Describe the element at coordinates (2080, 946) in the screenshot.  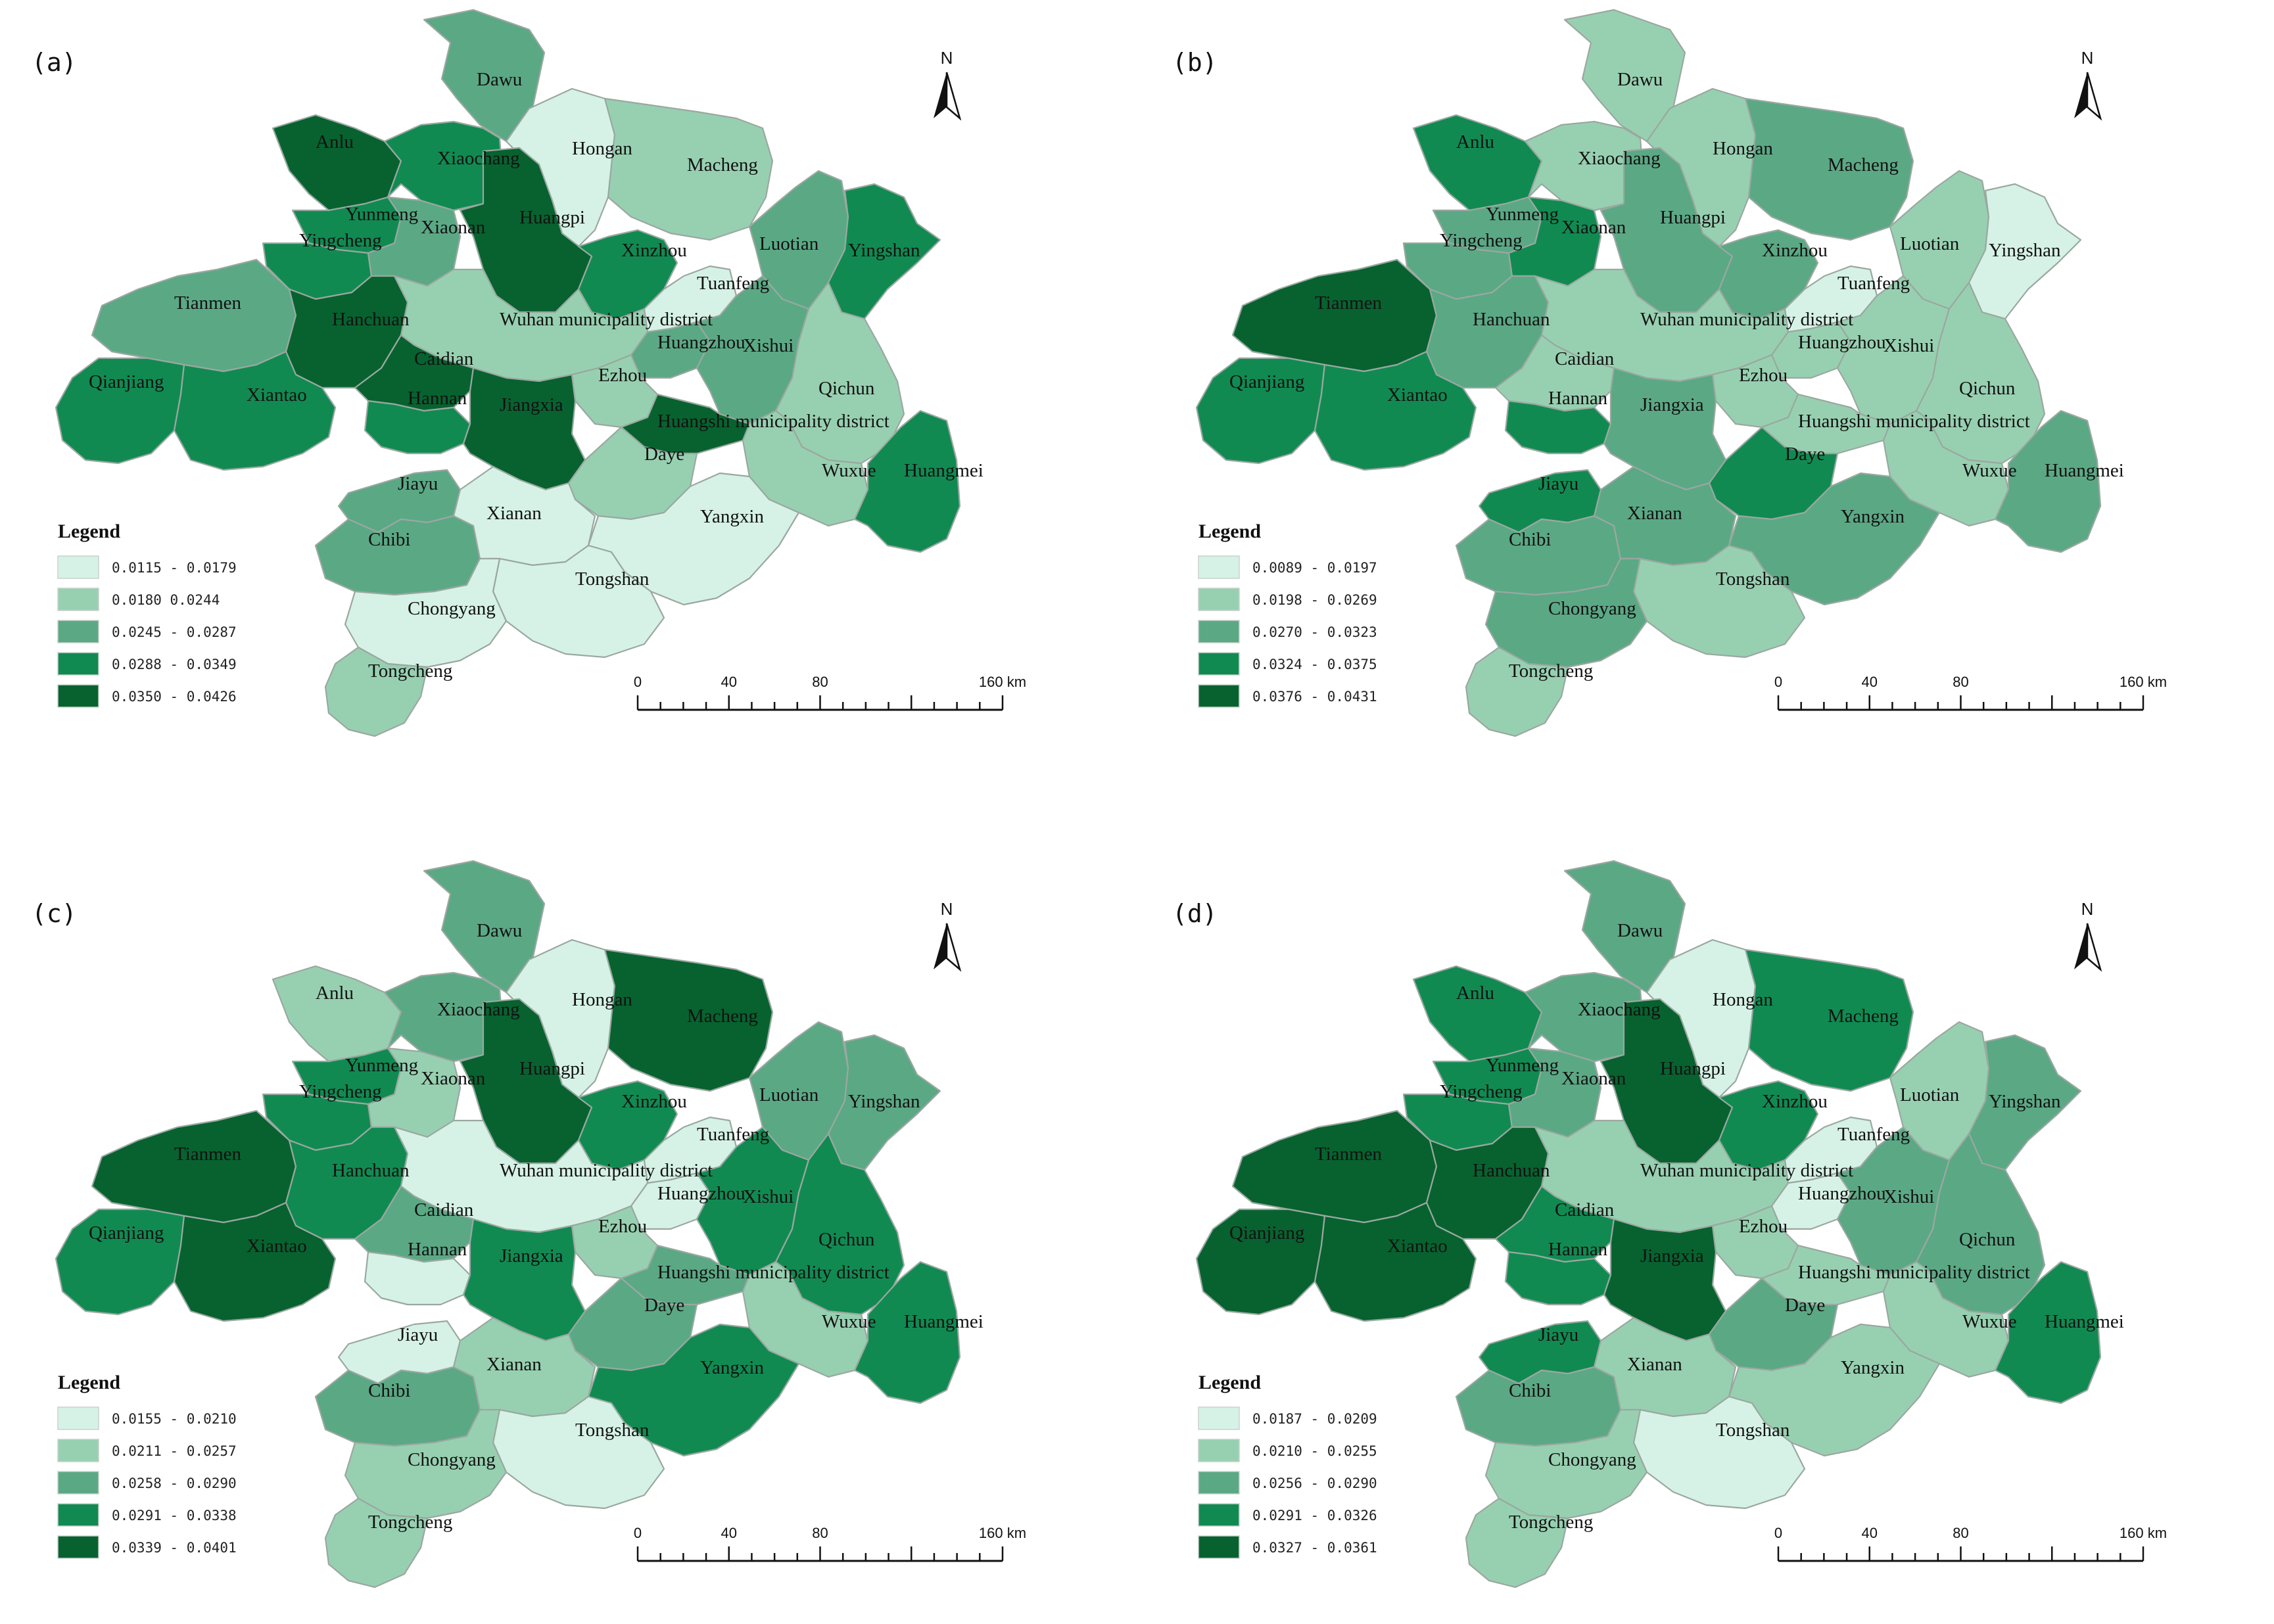
I see `north-arrow-left` at that location.